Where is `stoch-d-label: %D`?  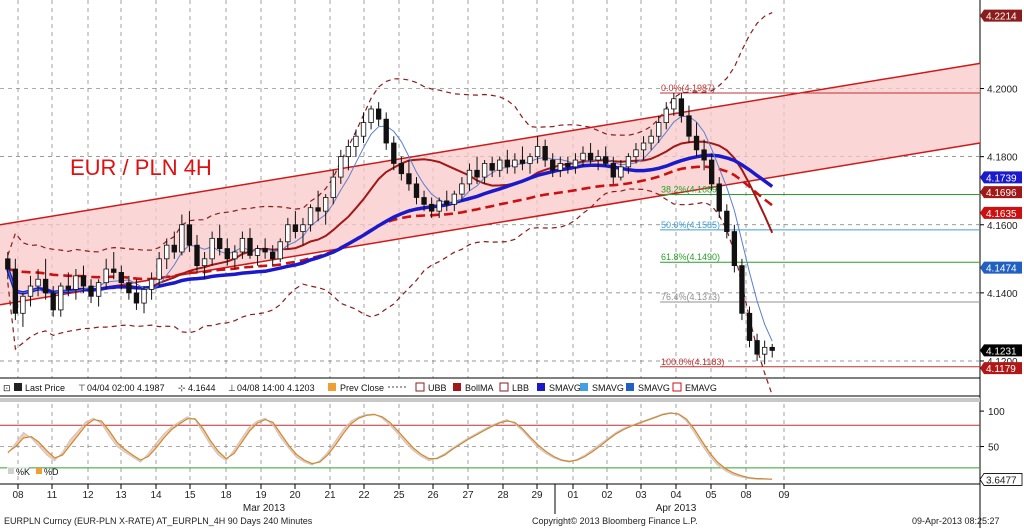 stoch-d-label: %D is located at coordinates (51, 472).